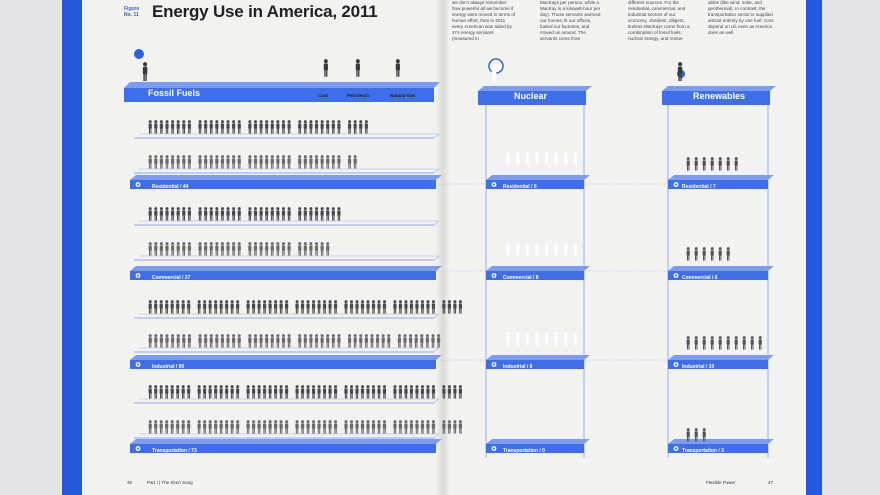  Describe the element at coordinates (532, 98) in the screenshot. I see `nuclear-header-band` at that location.